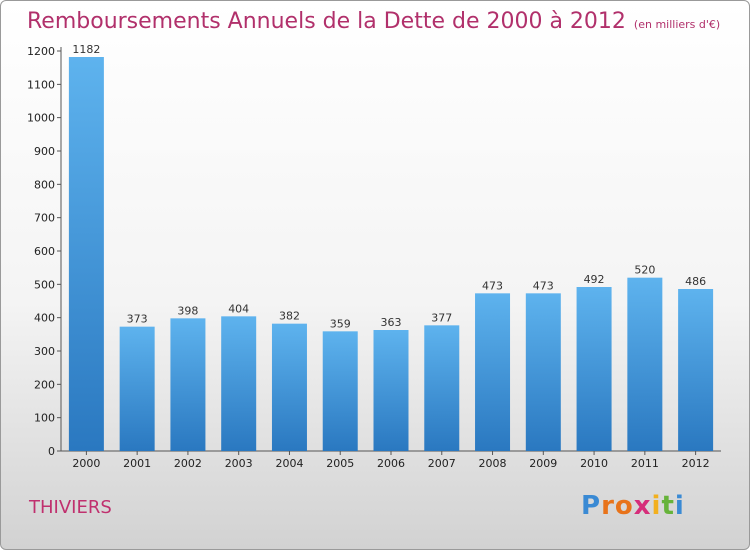 The height and width of the screenshot is (550, 750). What do you see at coordinates (188, 463) in the screenshot?
I see `x-tick-label: 2002` at bounding box center [188, 463].